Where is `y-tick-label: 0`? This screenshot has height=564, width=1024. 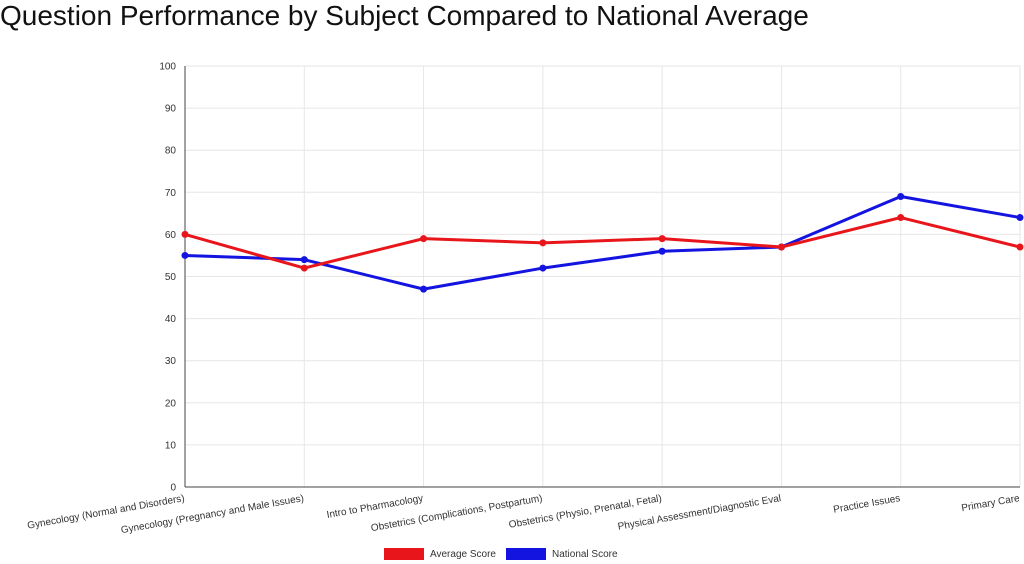
y-tick-label: 0 is located at coordinates (173, 488).